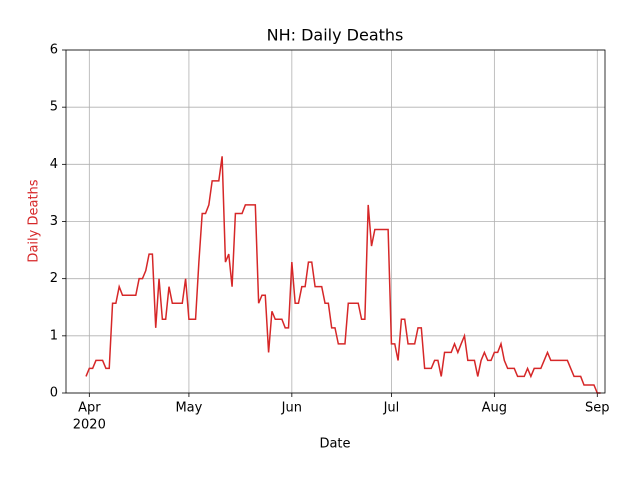  What do you see at coordinates (54, 335) in the screenshot?
I see `y-tick-label: 1` at bounding box center [54, 335].